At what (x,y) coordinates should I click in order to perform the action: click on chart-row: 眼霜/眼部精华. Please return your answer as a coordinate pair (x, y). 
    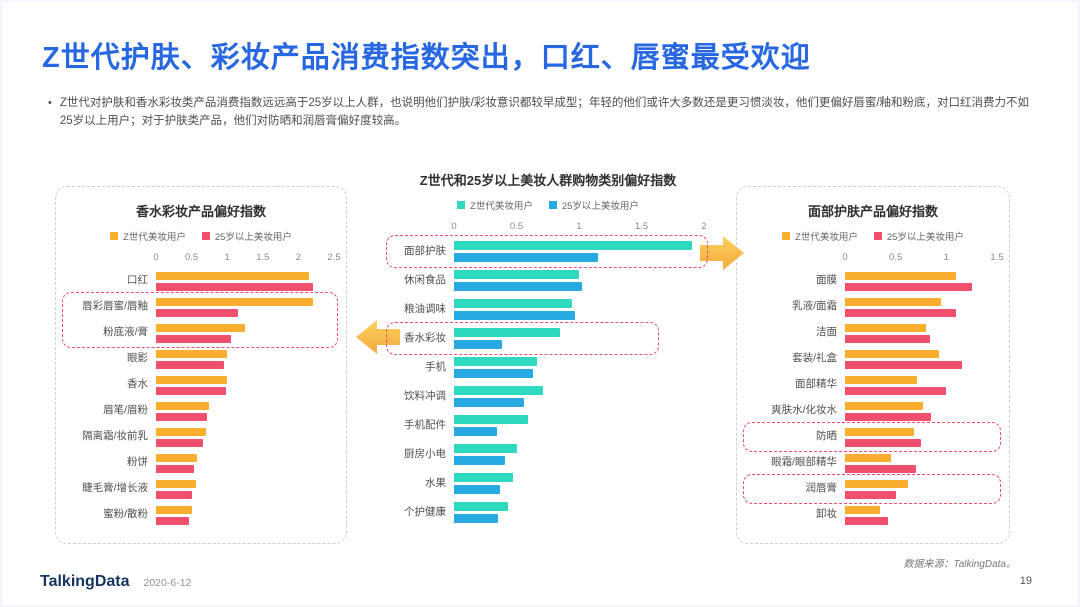
    Looking at the image, I should click on (873, 463).